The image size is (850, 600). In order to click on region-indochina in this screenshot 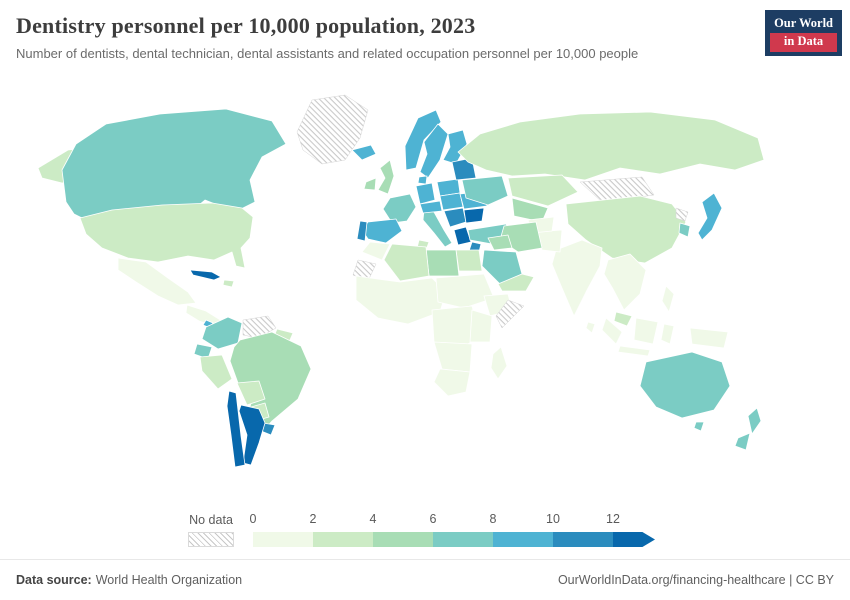, I will do `click(625, 282)`.